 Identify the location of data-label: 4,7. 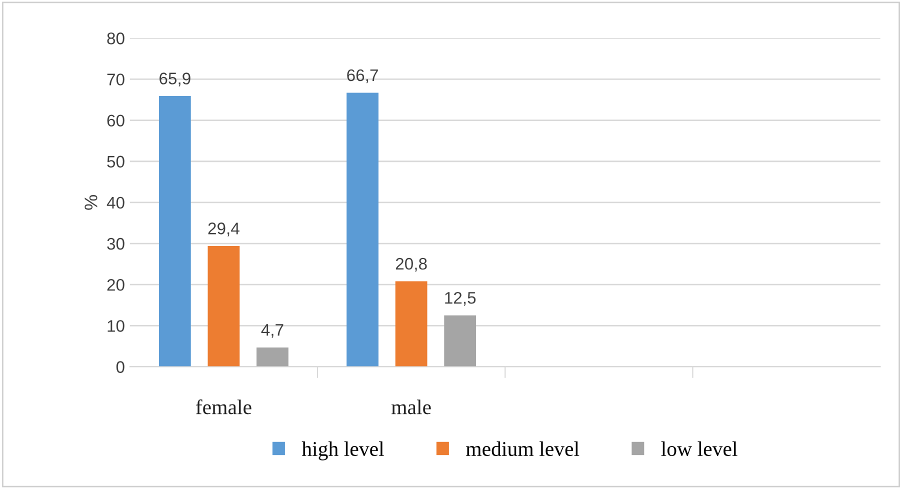
(272, 331).